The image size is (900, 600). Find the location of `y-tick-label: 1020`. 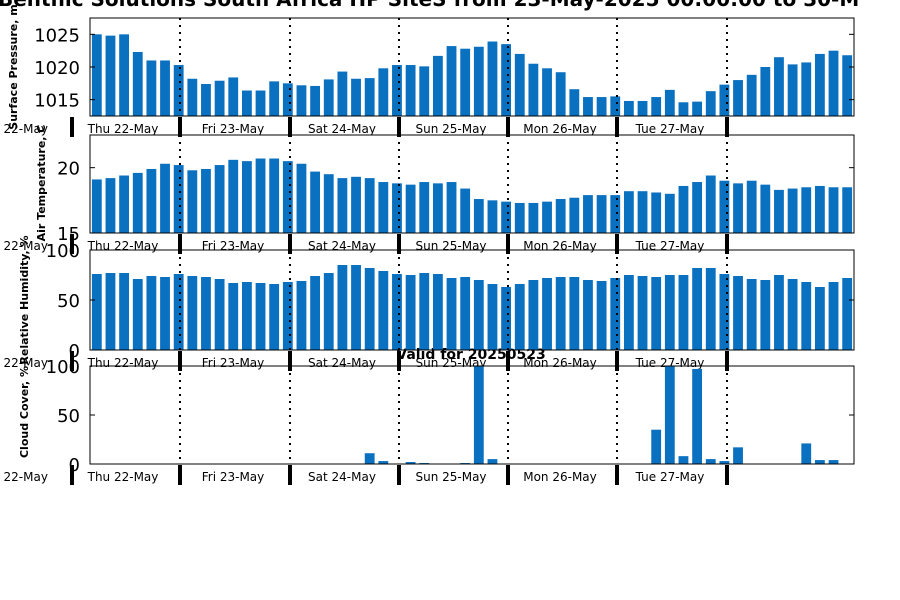

y-tick-label: 1020 is located at coordinates (57, 68).